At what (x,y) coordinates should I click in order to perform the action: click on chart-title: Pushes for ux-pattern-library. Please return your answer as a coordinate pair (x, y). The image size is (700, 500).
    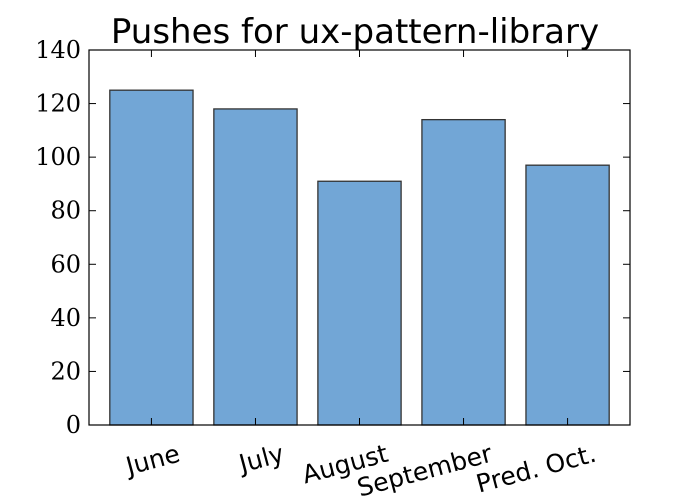
    Looking at the image, I should click on (355, 32).